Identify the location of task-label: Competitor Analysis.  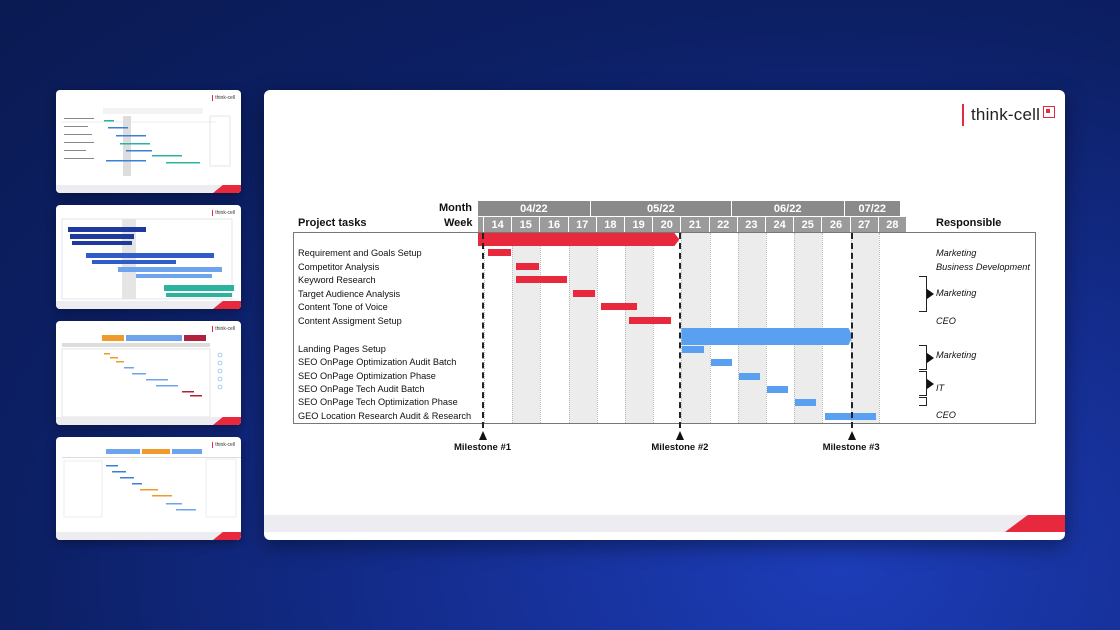
(339, 267).